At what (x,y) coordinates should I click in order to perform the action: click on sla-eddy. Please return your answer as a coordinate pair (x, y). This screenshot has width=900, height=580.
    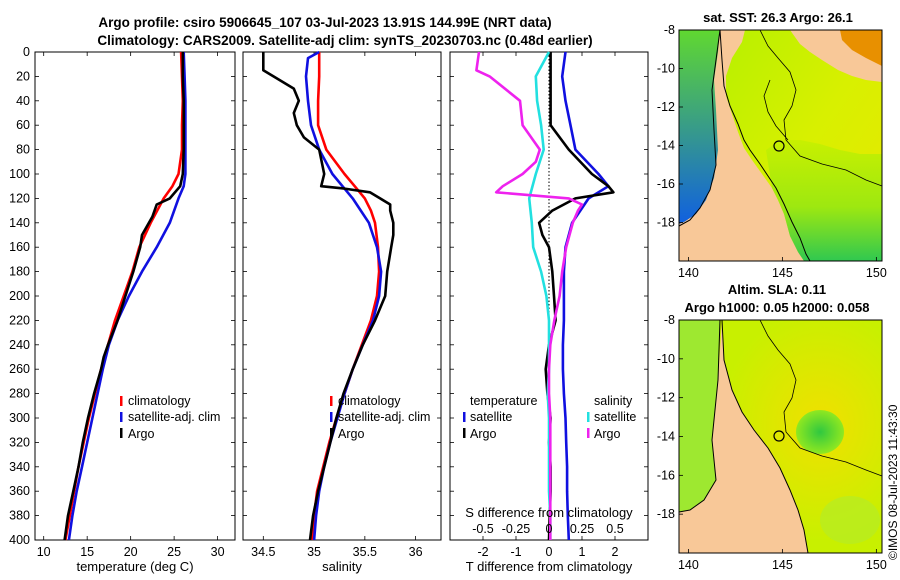
    Looking at the image, I should click on (820, 432).